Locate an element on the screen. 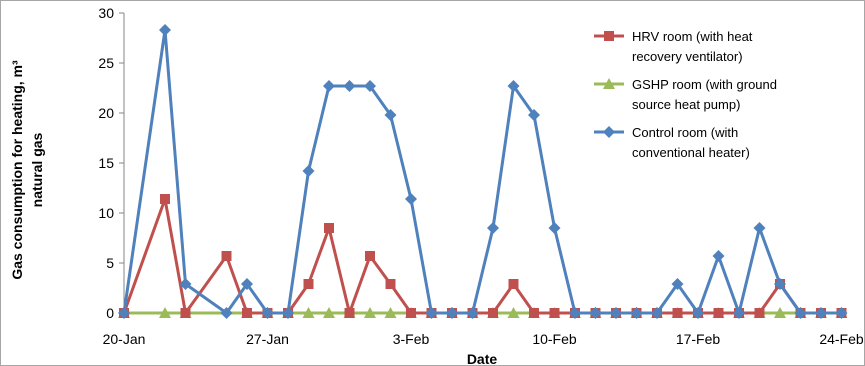 This screenshot has width=865, height=366. y-tick-label: 15 is located at coordinates (106, 163).